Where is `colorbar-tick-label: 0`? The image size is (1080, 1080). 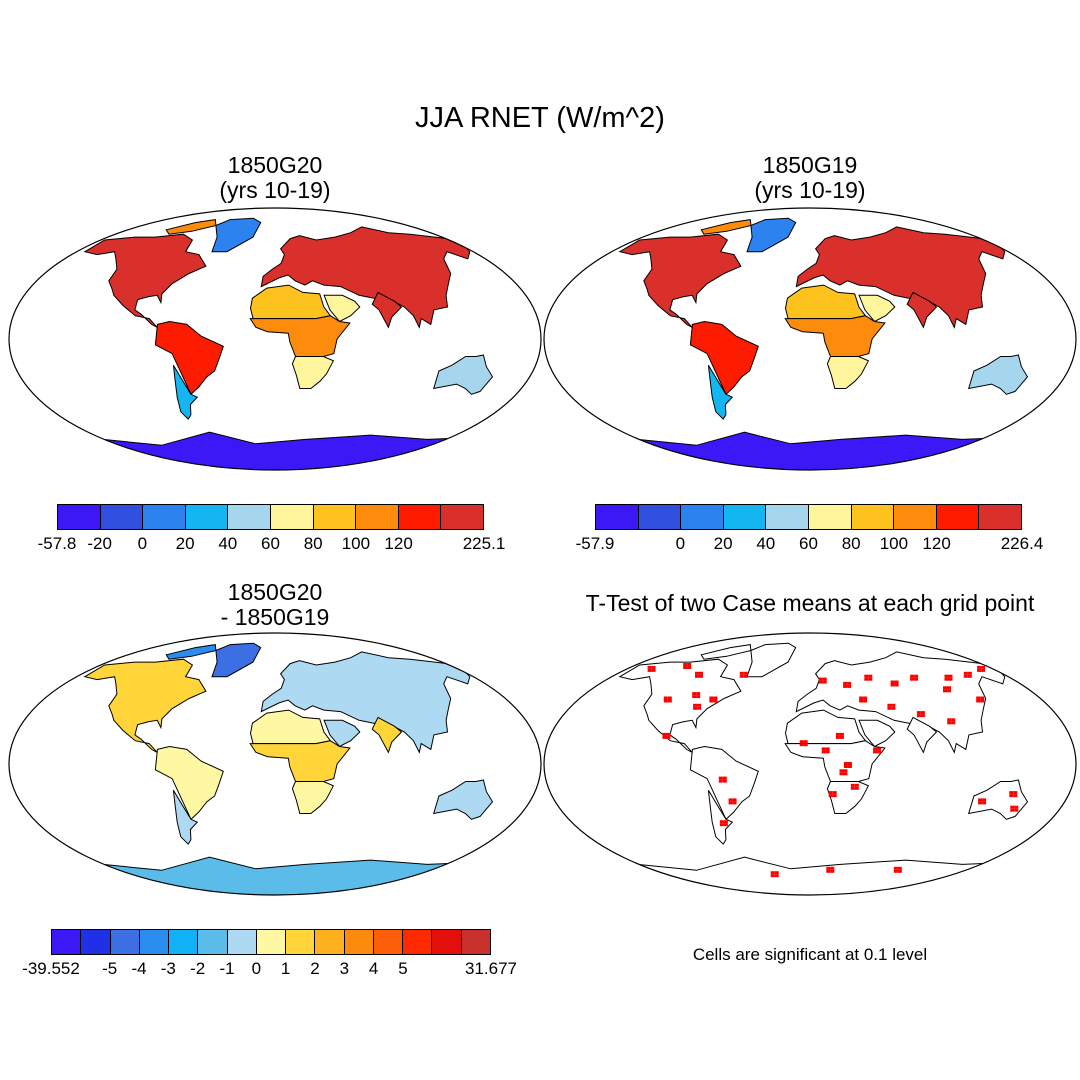 colorbar-tick-label: 0 is located at coordinates (142, 543).